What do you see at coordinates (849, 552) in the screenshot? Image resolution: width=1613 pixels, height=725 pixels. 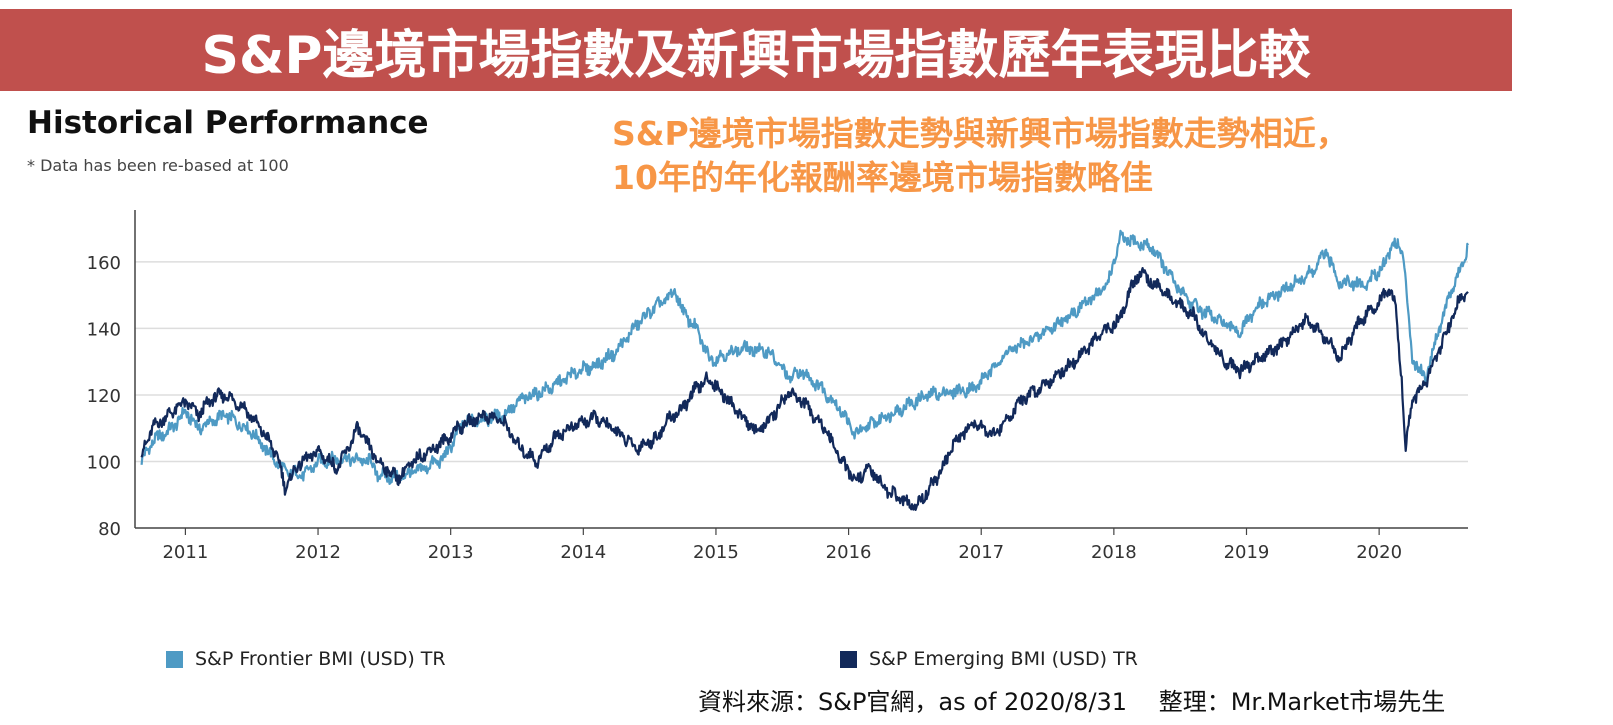 I see `x-tick-label-2016: 2016` at bounding box center [849, 552].